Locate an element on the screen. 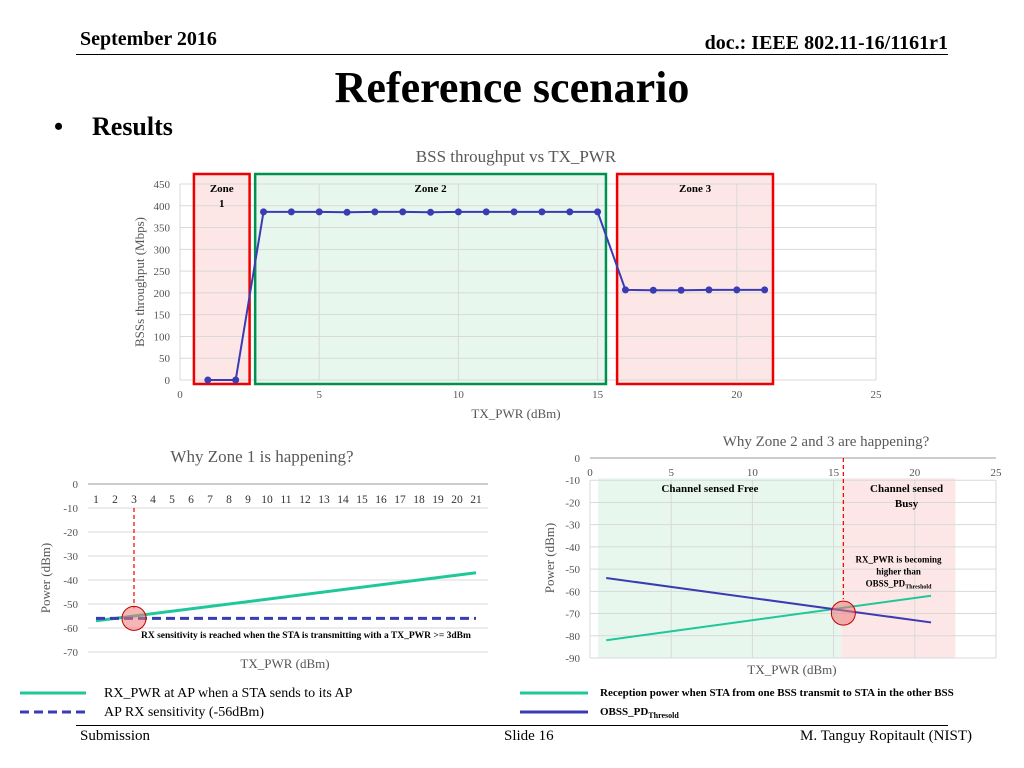  slide-title: Reference scenario is located at coordinates (512, 87).